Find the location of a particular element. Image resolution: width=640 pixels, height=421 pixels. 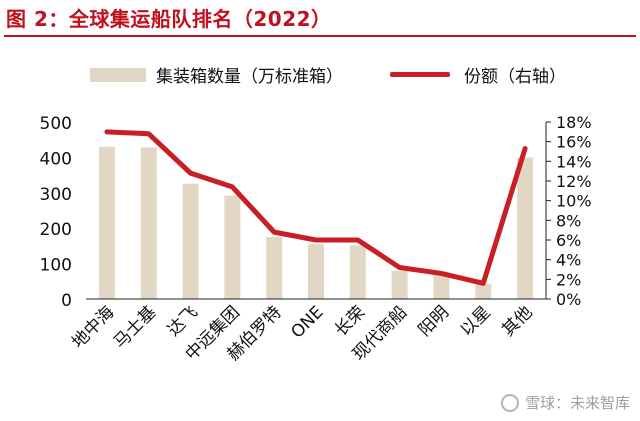

x-tick-label: ONE is located at coordinates (307, 322).